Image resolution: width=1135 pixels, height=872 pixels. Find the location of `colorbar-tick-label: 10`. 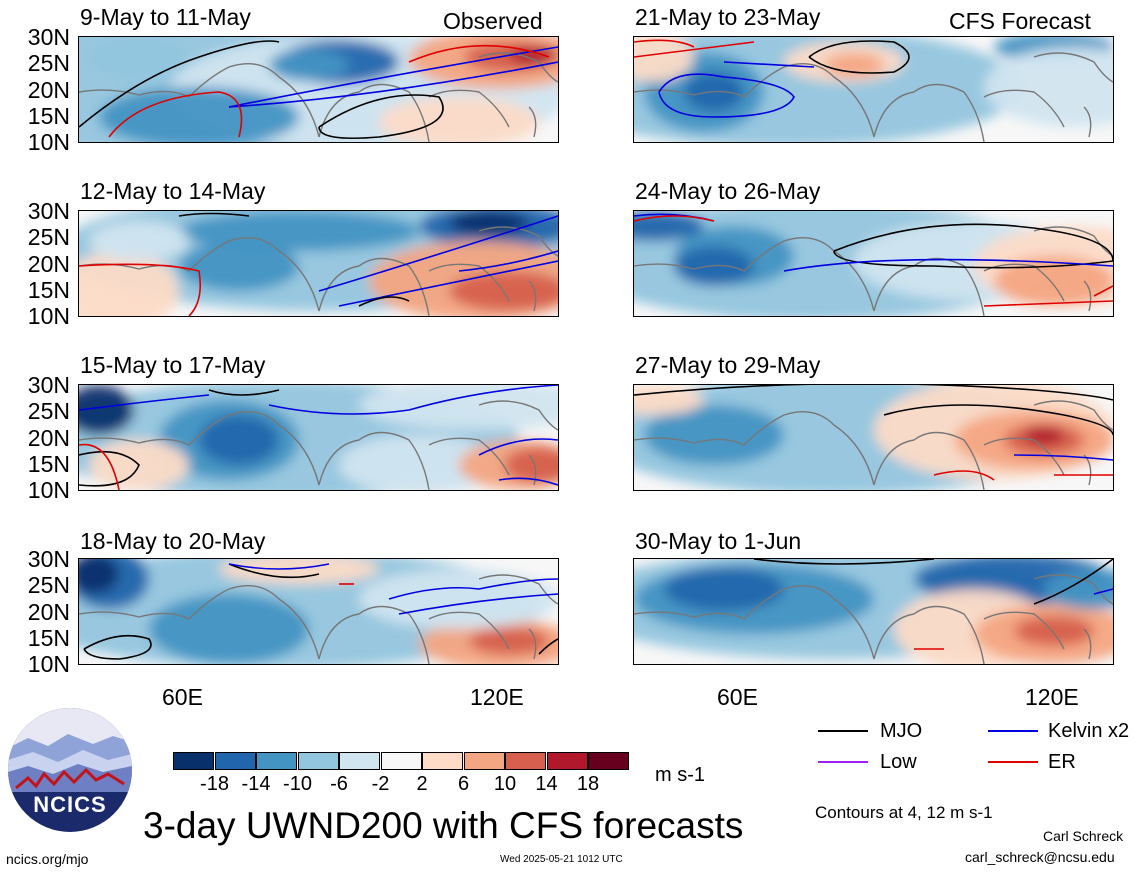

colorbar-tick-label: 10 is located at coordinates (505, 784).